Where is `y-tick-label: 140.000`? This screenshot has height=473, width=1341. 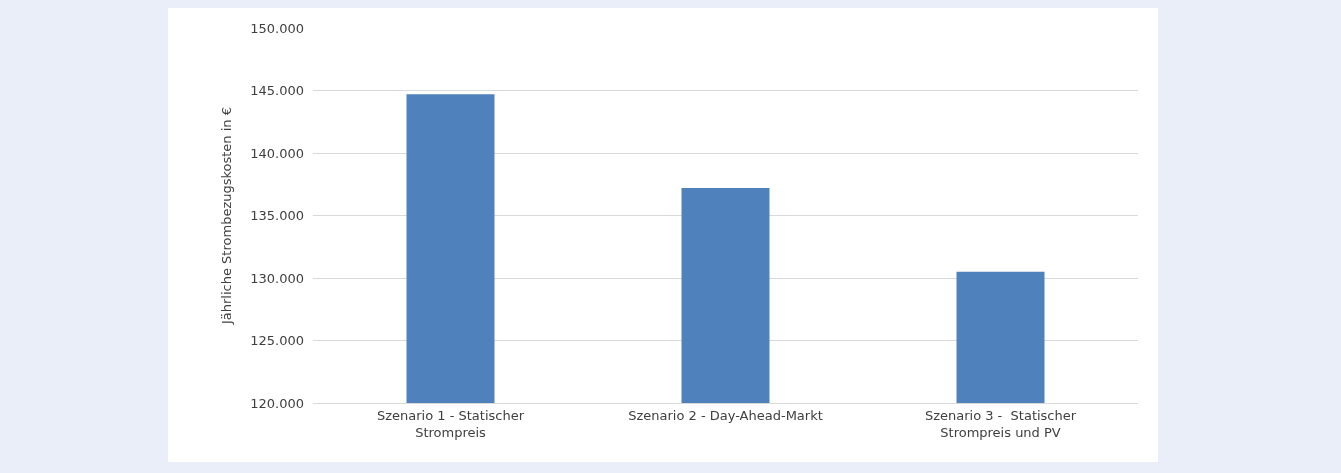
y-tick-label: 140.000 is located at coordinates (277, 153).